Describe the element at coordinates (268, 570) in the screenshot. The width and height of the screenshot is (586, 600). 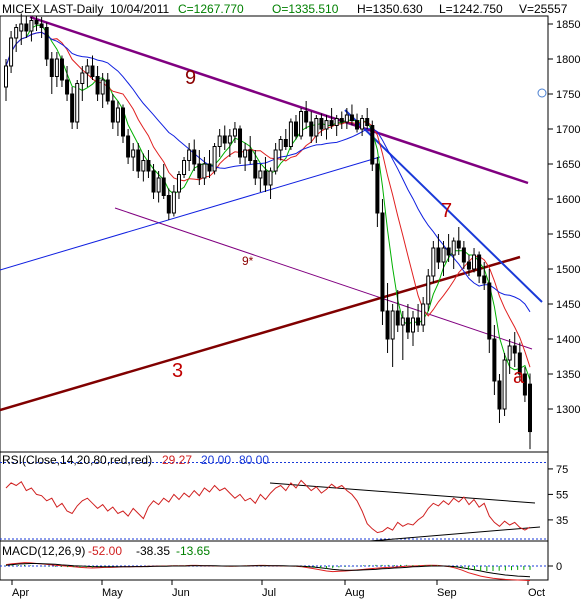
I see `macd-signal-line` at that location.